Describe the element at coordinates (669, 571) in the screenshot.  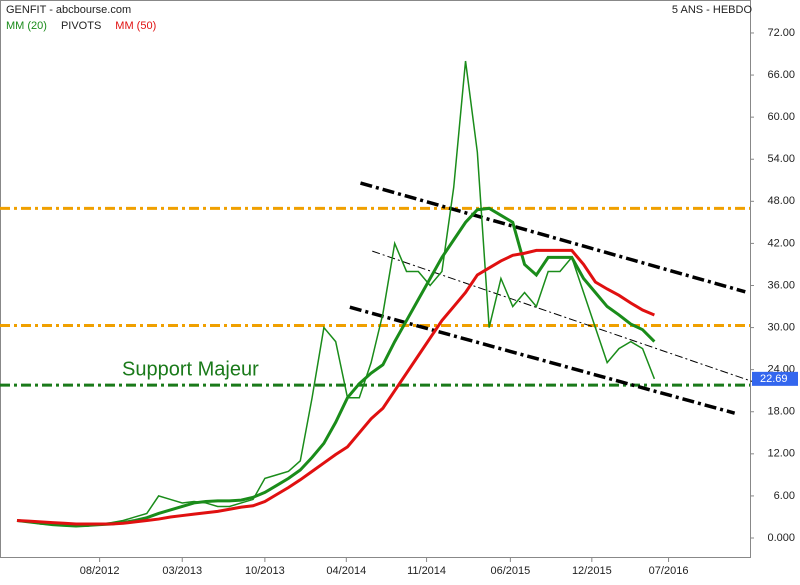
I see `x-tick-label: 07/2016` at that location.